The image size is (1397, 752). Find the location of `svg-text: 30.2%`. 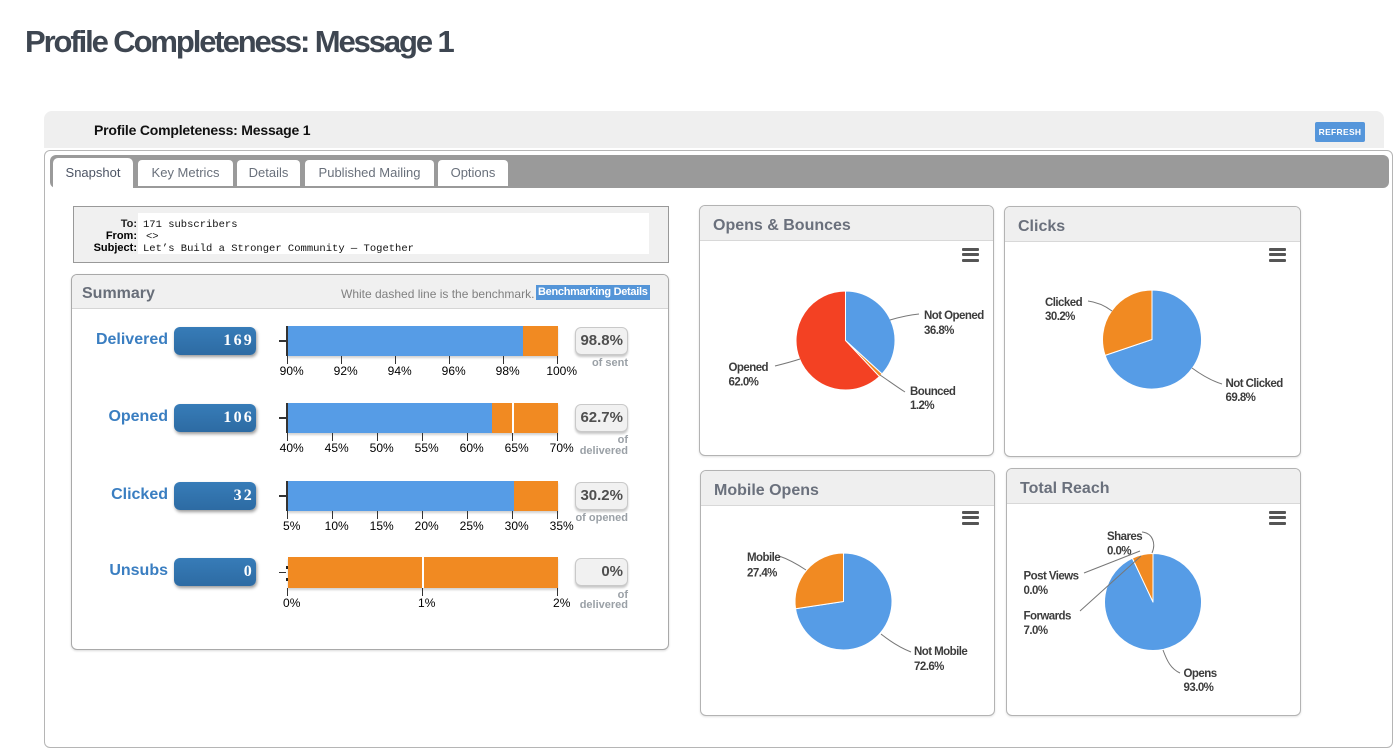

svg-text: 30.2% is located at coordinates (1060, 317).